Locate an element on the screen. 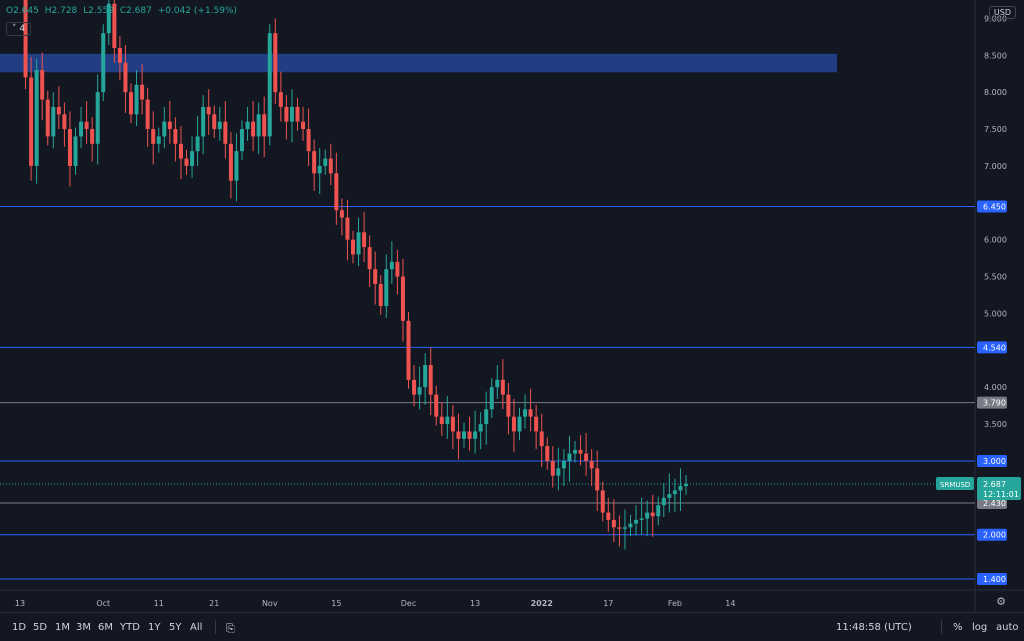 The height and width of the screenshot is (641, 1024). range-5d-button: 5D is located at coordinates (40, 627).